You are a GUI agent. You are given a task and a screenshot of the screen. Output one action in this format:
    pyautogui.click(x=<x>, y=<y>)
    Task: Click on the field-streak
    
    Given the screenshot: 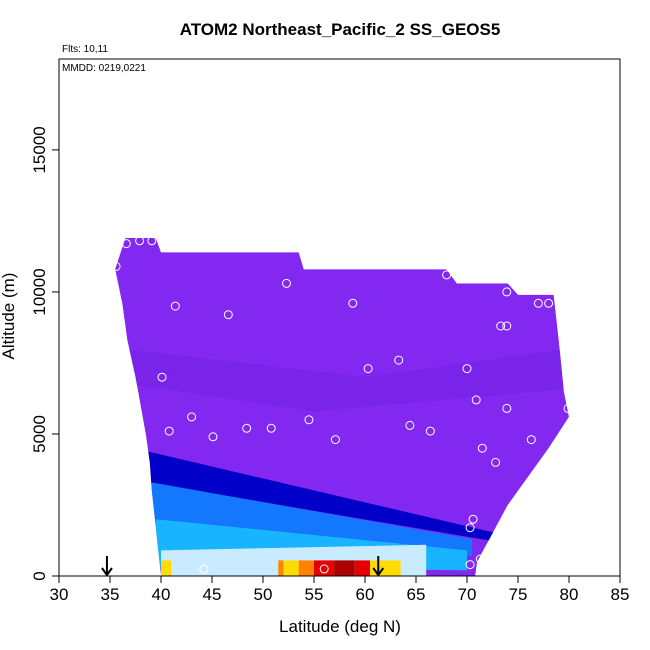 What is the action you would take?
    pyautogui.click(x=344, y=380)
    